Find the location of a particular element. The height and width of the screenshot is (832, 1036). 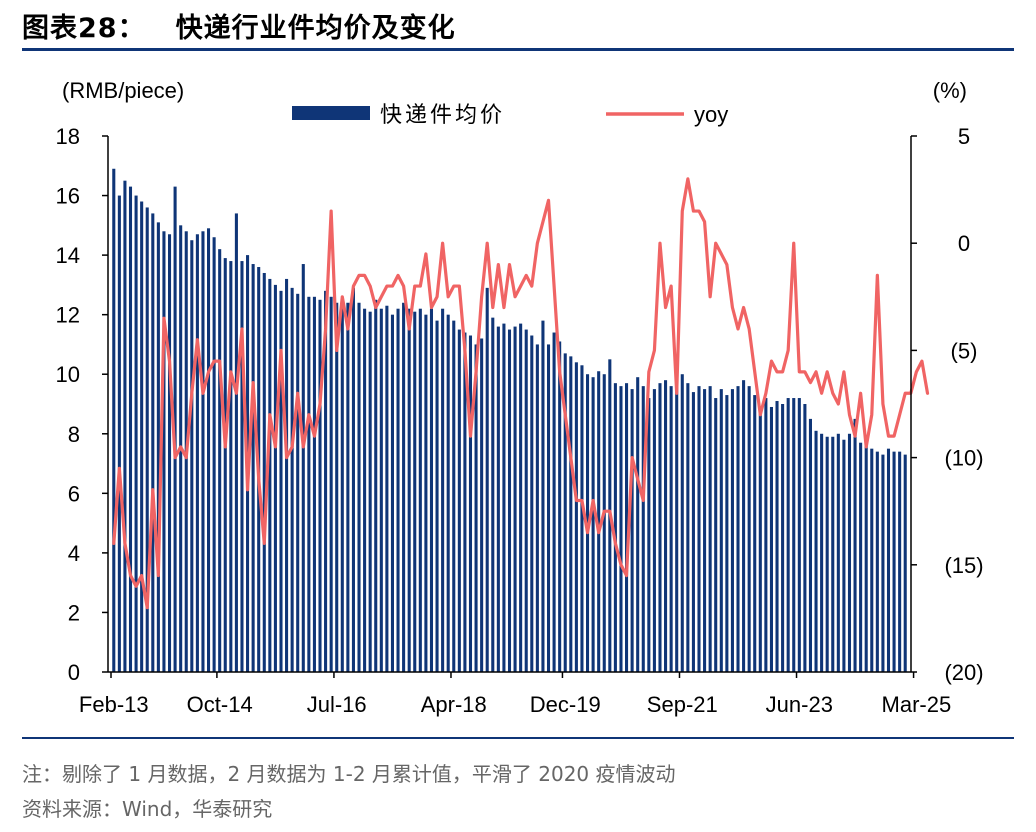

x-tick-label: Oct-14 is located at coordinates (220, 704).